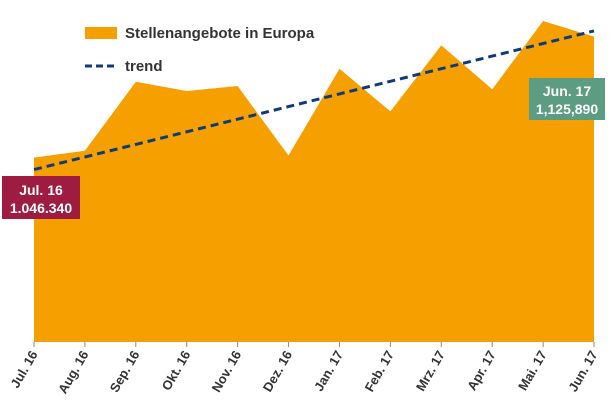  What do you see at coordinates (144, 66) in the screenshot?
I see `legend-label-trend: trend` at bounding box center [144, 66].